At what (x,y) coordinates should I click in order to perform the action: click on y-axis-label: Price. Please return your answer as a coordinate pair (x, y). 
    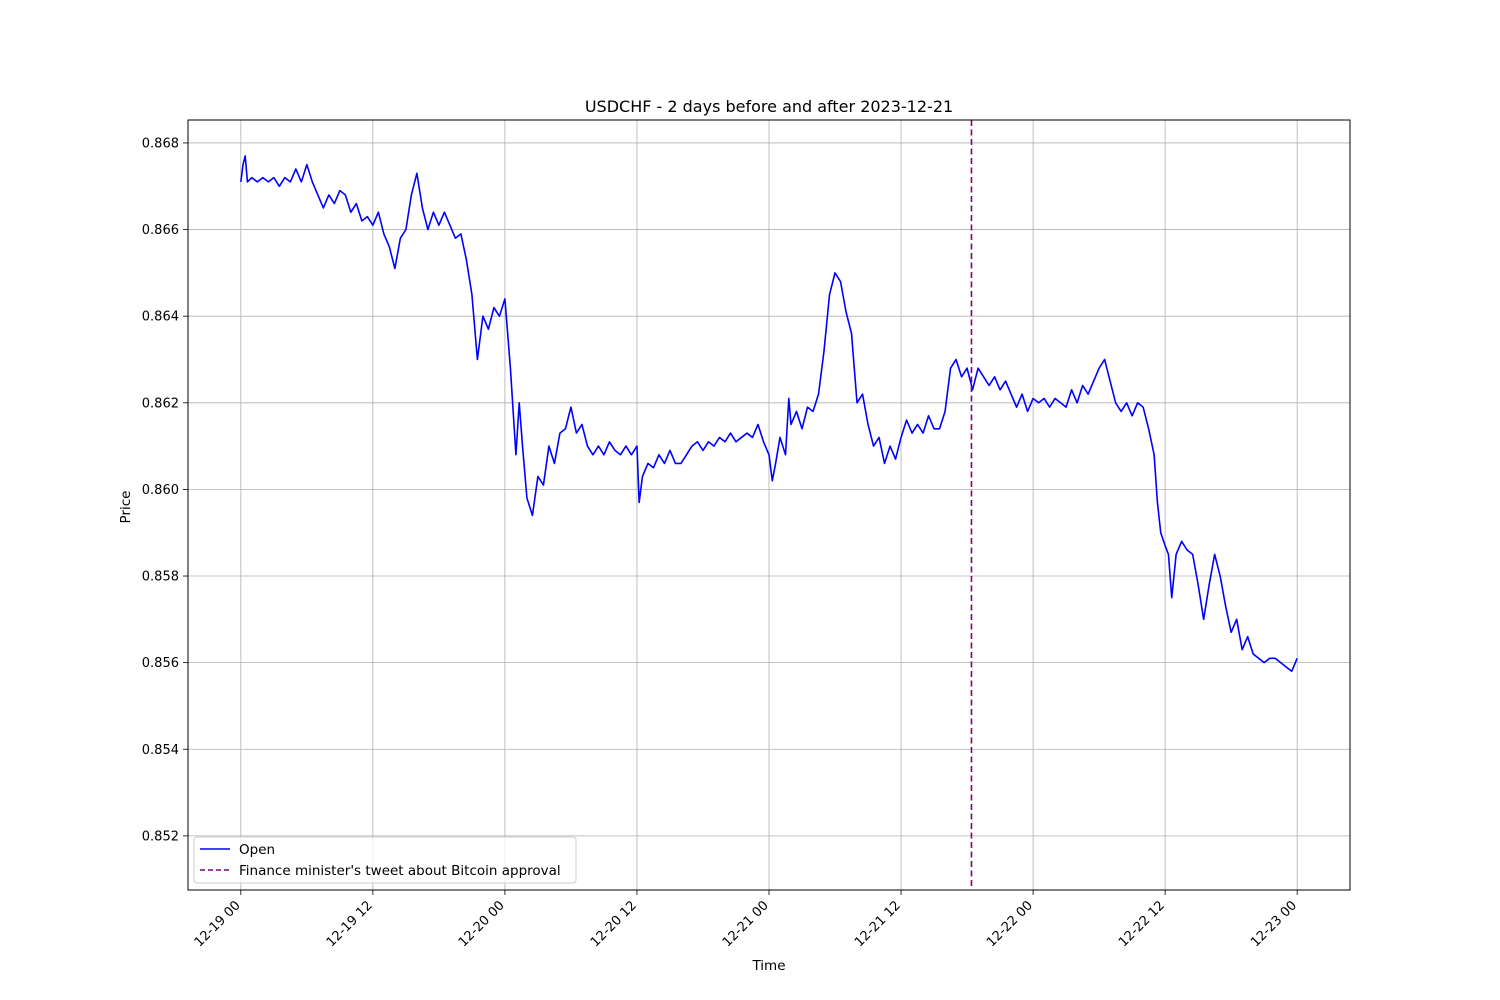
    Looking at the image, I should click on (126, 507).